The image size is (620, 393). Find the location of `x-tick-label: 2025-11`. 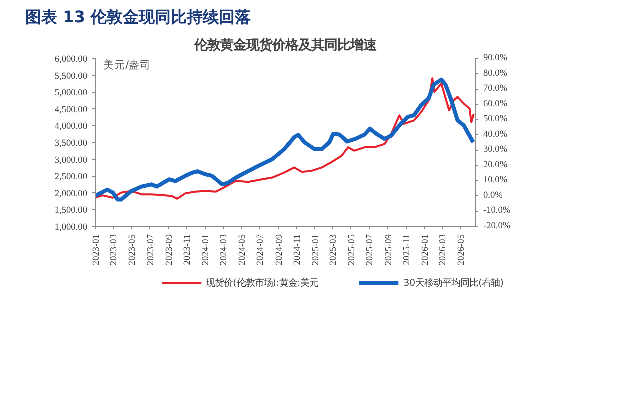

x-tick-label: 2025-11 is located at coordinates (407, 250).